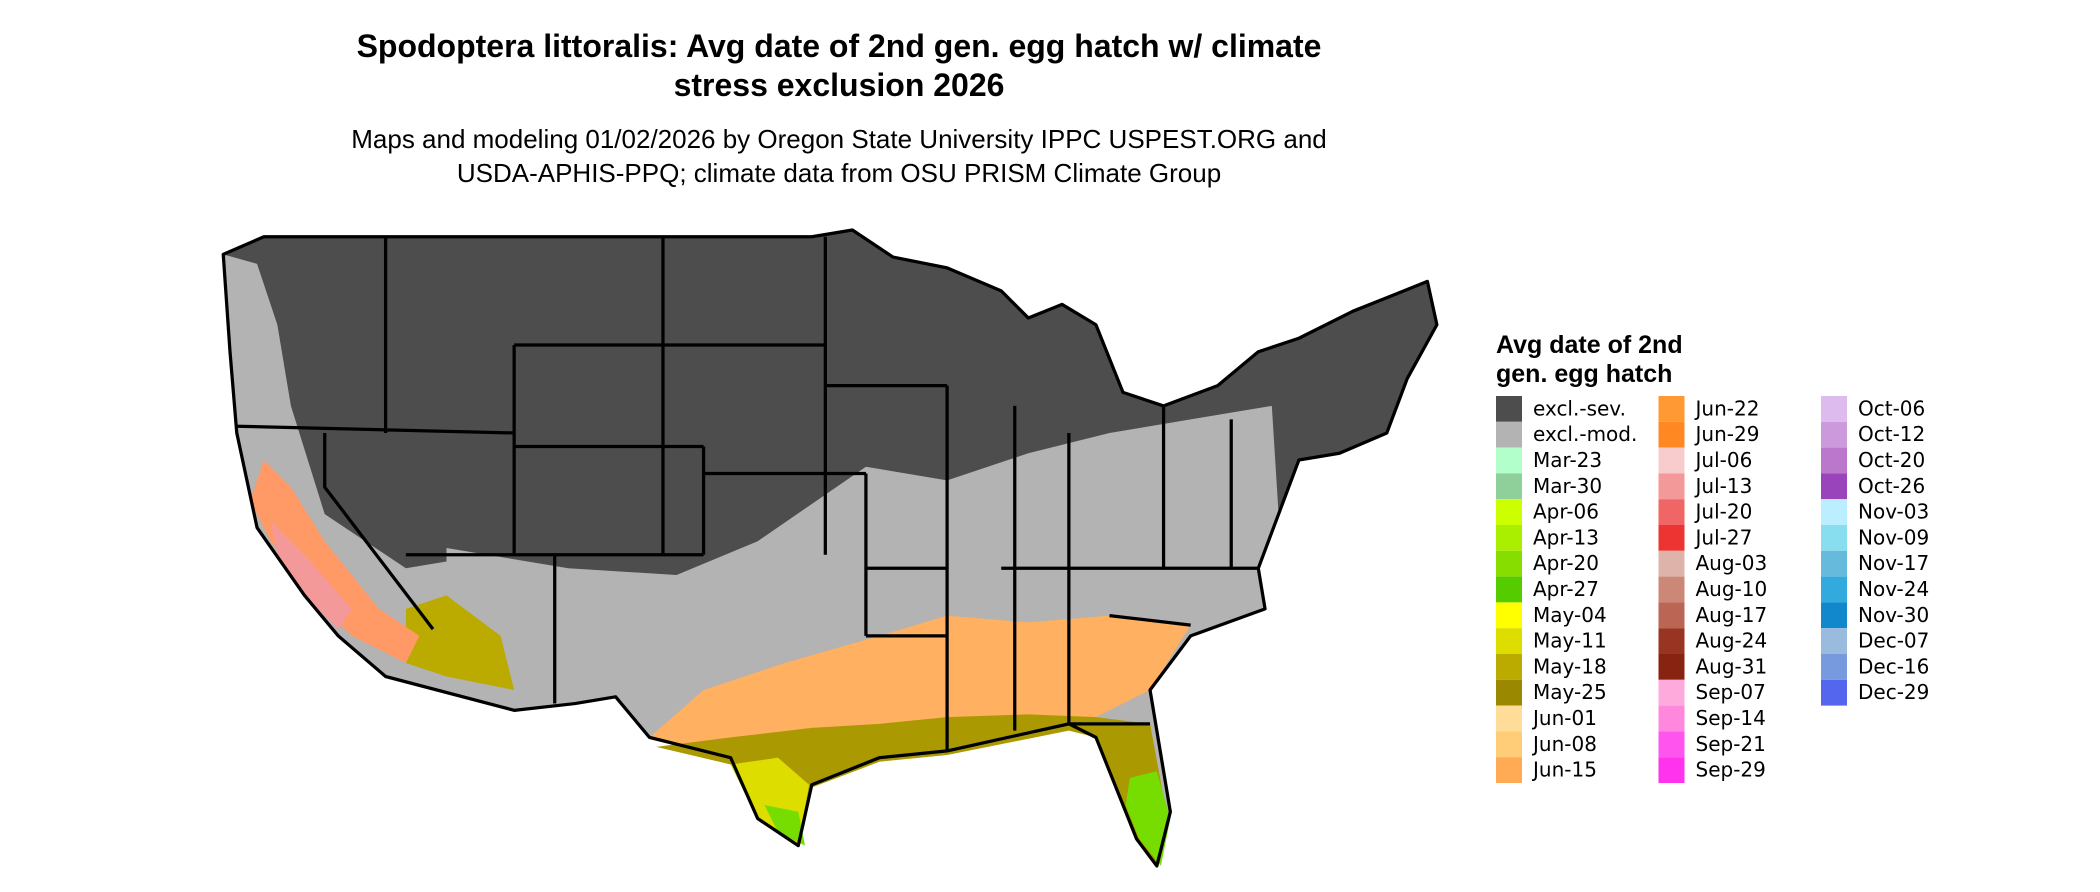  Describe the element at coordinates (1893, 589) in the screenshot. I see `legend-label: Nov-24` at that location.